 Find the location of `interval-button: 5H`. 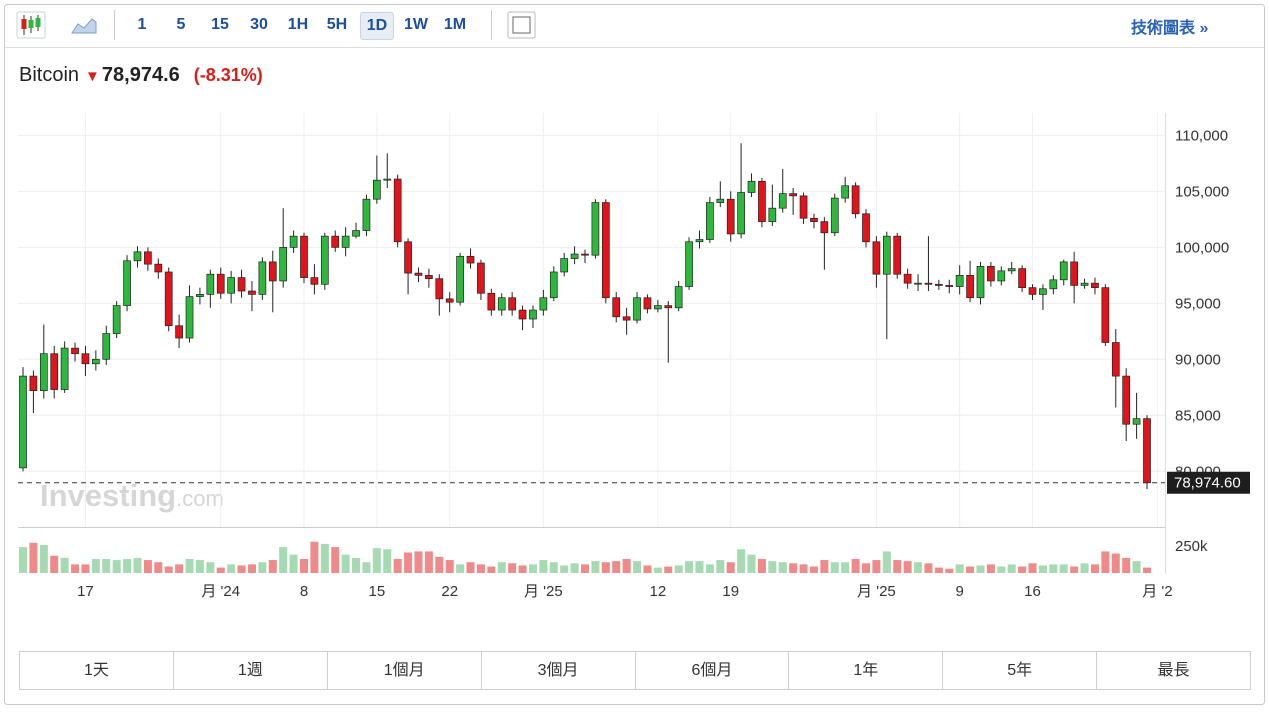

interval-button: 5H is located at coordinates (337, 24).